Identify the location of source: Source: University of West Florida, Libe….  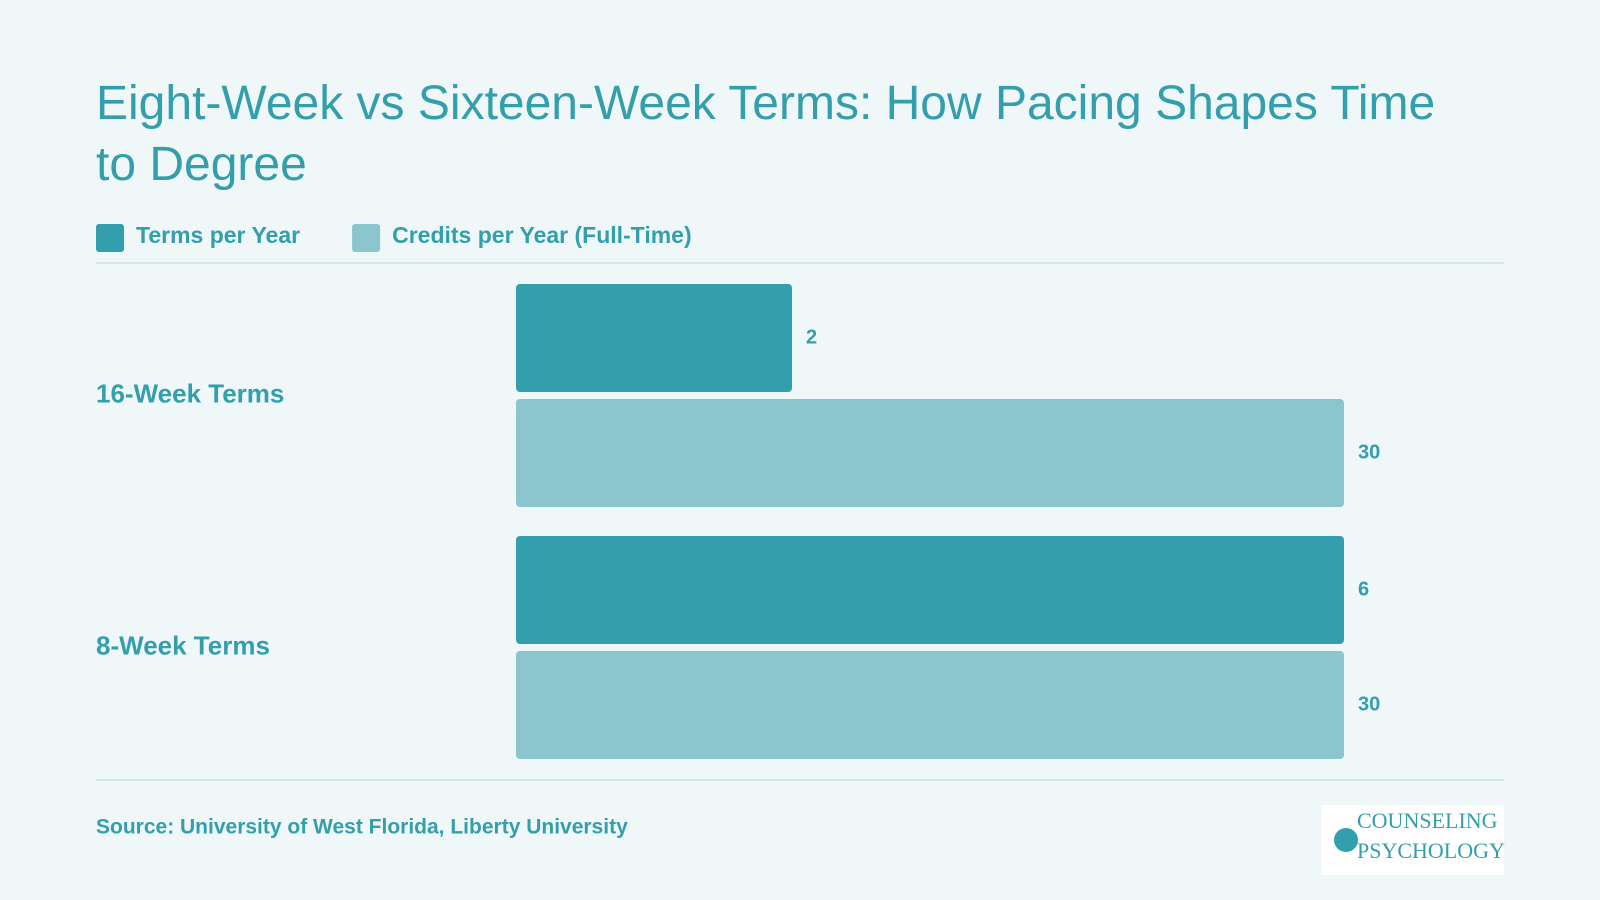
(362, 827).